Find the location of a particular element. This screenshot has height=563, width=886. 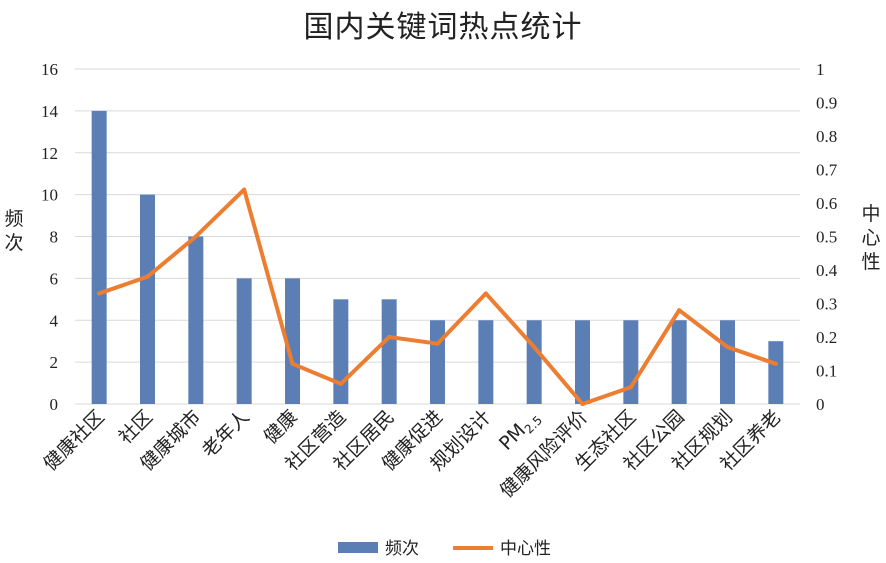

y-tick-label: 14 is located at coordinates (50, 111).